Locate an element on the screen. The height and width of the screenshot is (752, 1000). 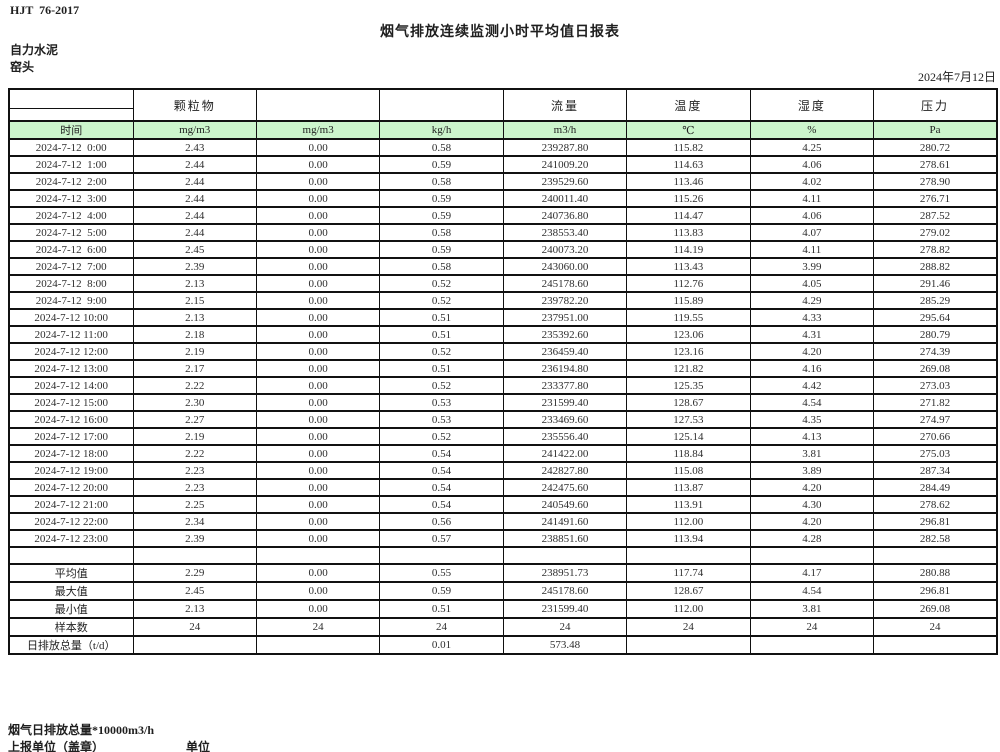
value-cell: 236194.80 is located at coordinates (565, 368).